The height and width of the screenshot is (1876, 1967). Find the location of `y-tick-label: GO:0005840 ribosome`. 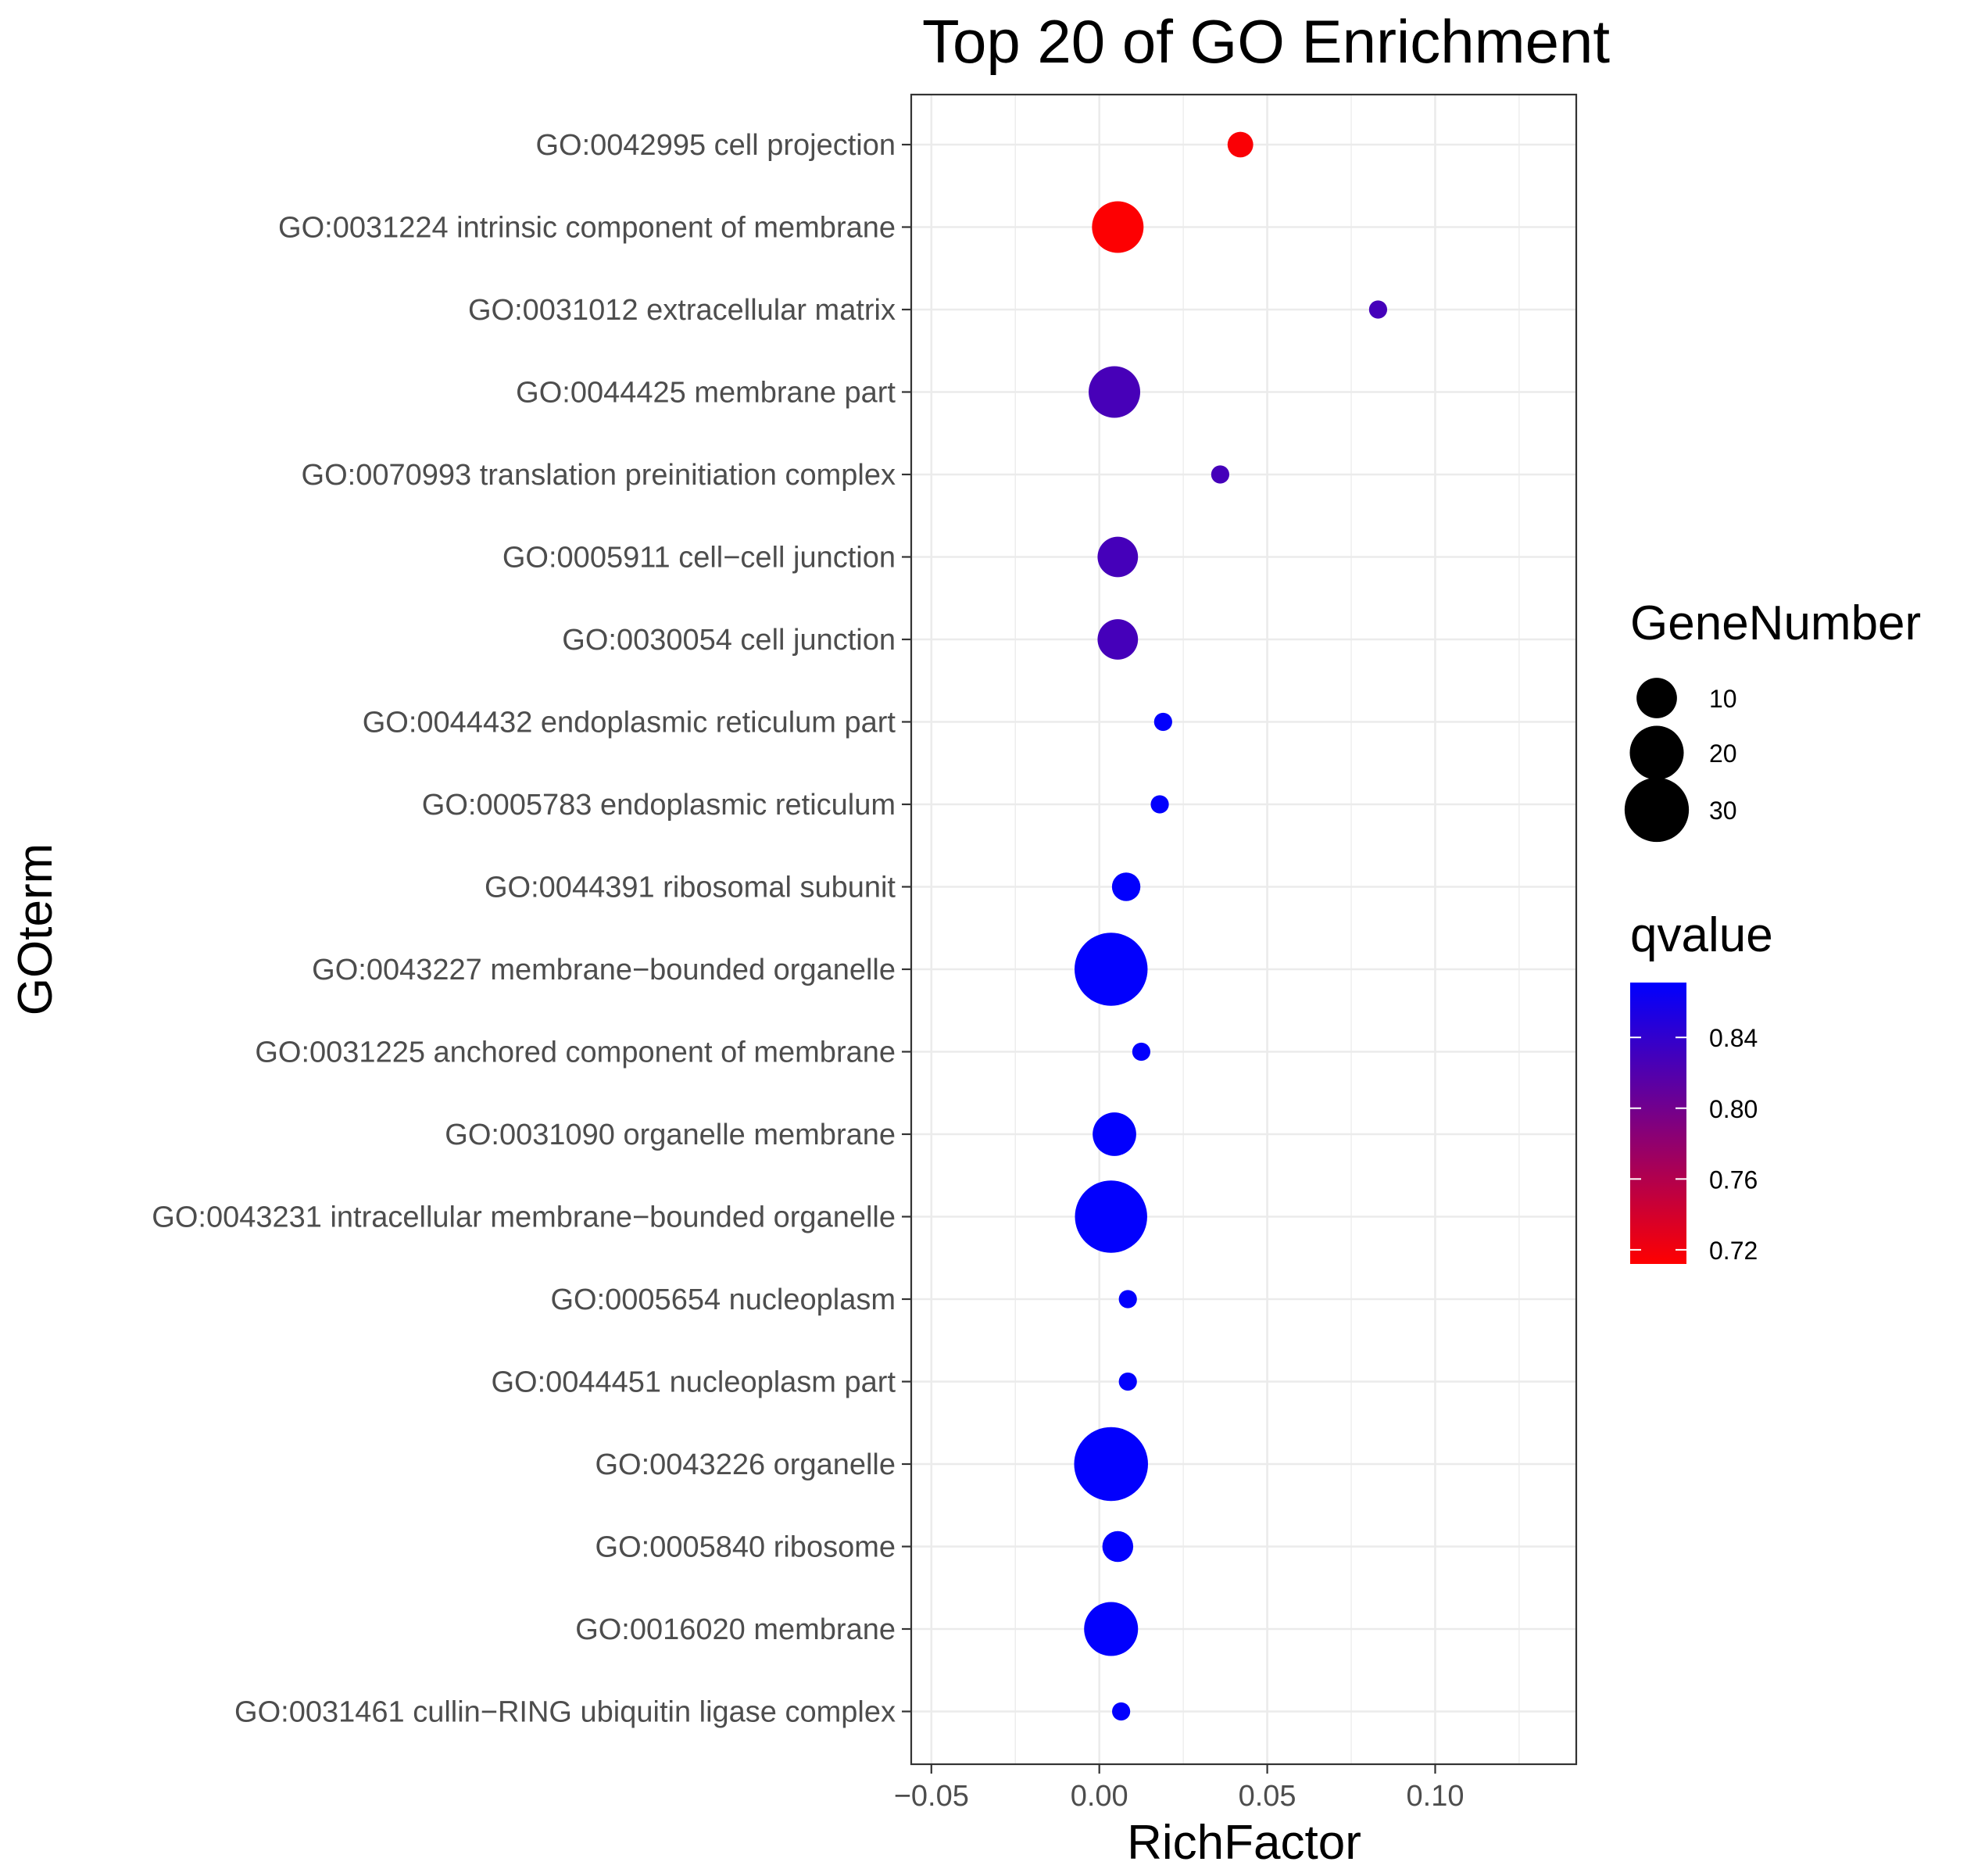

y-tick-label: GO:0005840 ribosome is located at coordinates (745, 1547).